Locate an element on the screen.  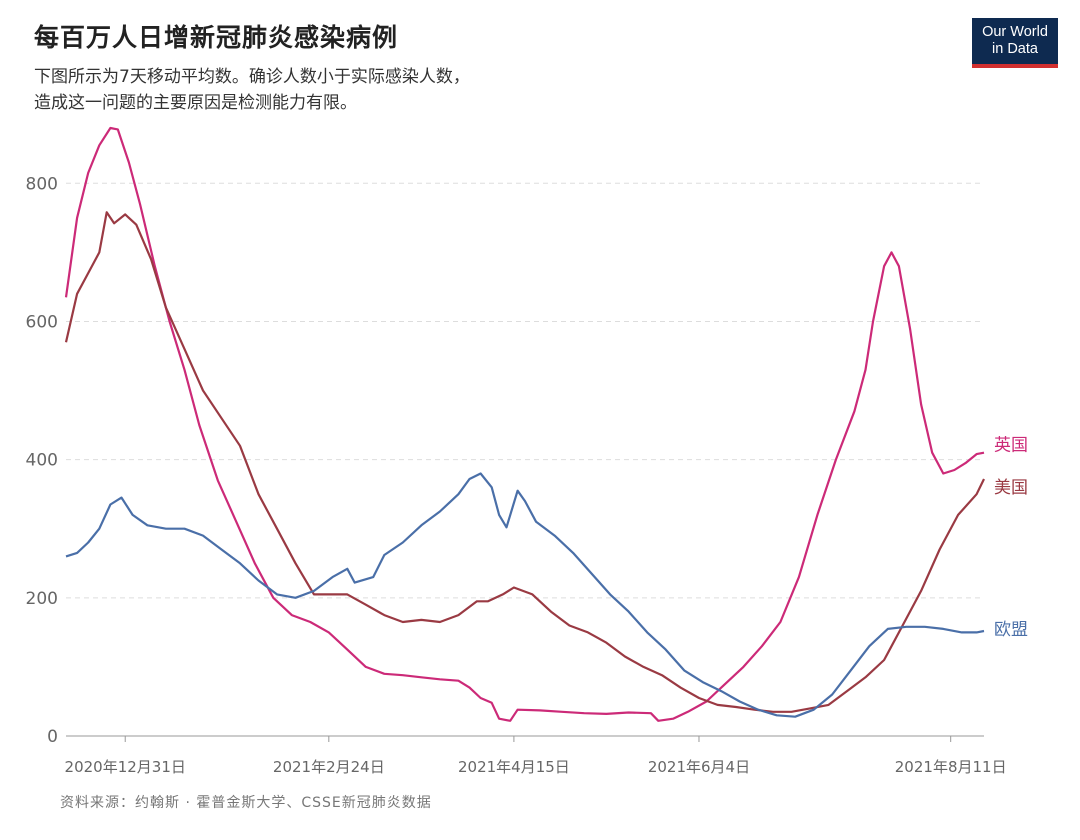
series-label: 美国 is located at coordinates (1011, 488).